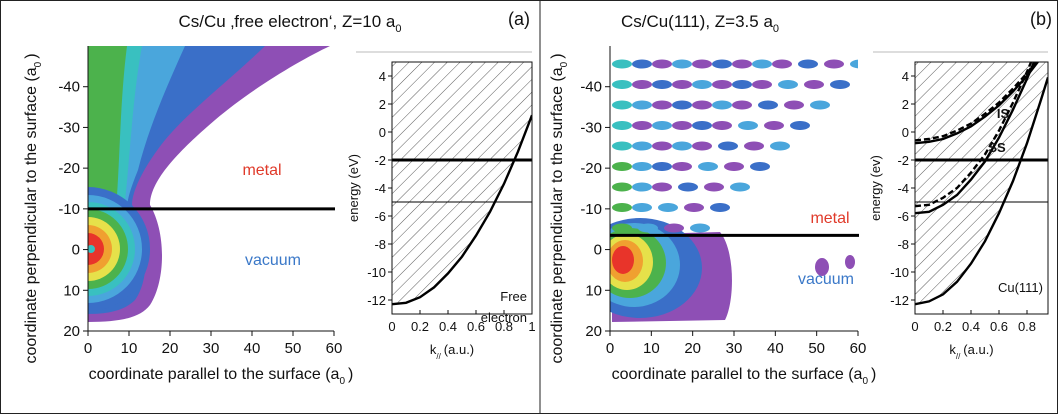 The height and width of the screenshot is (414, 1058). What do you see at coordinates (826, 279) in the screenshot?
I see `region-label: vacuum` at bounding box center [826, 279].